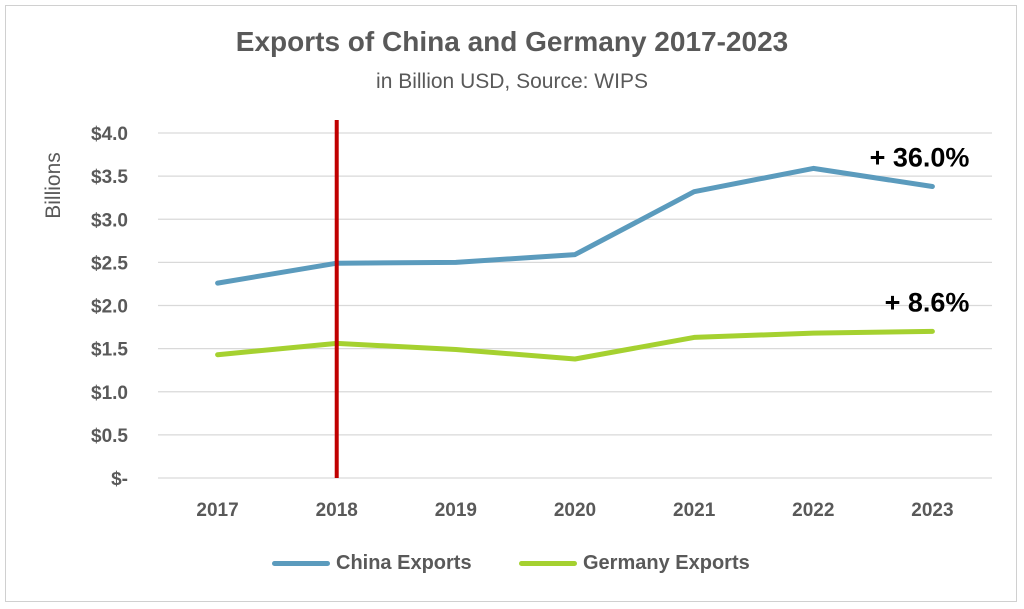 This screenshot has height=609, width=1024. What do you see at coordinates (337, 510) in the screenshot?
I see `x-tick-label: 2018` at bounding box center [337, 510].